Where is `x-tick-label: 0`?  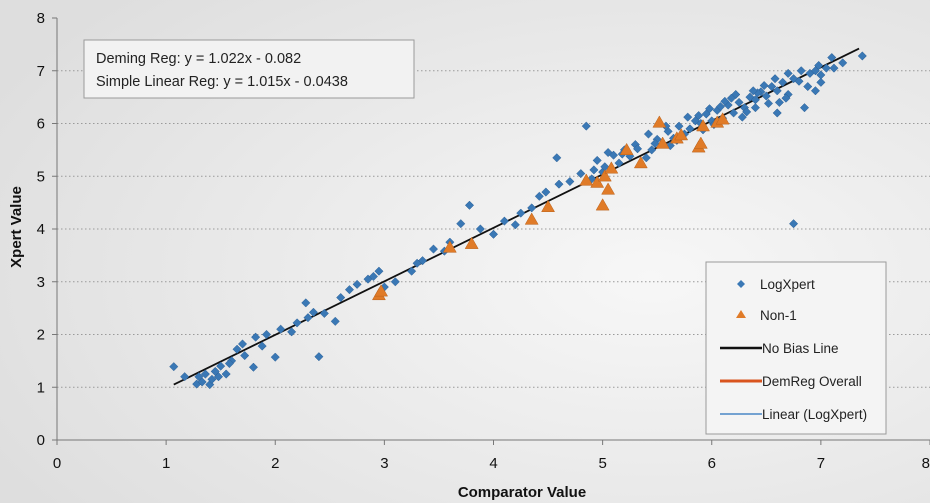
x-tick-label: 0 is located at coordinates (57, 463).